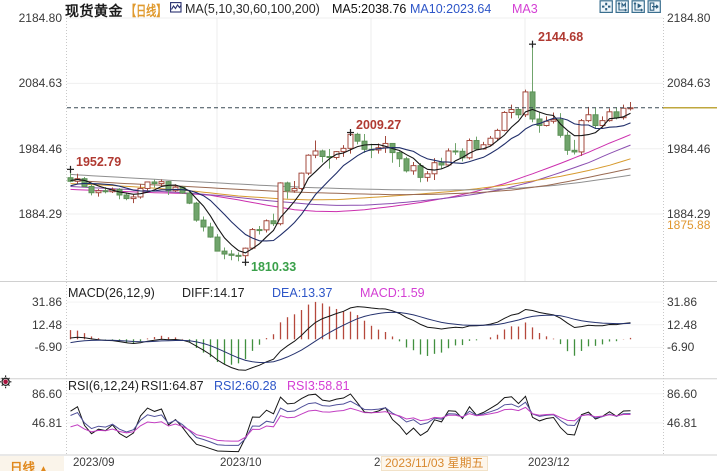  What do you see at coordinates (318, 385) in the screenshot?
I see `rsi3-value: RSI3:58.81` at bounding box center [318, 385].